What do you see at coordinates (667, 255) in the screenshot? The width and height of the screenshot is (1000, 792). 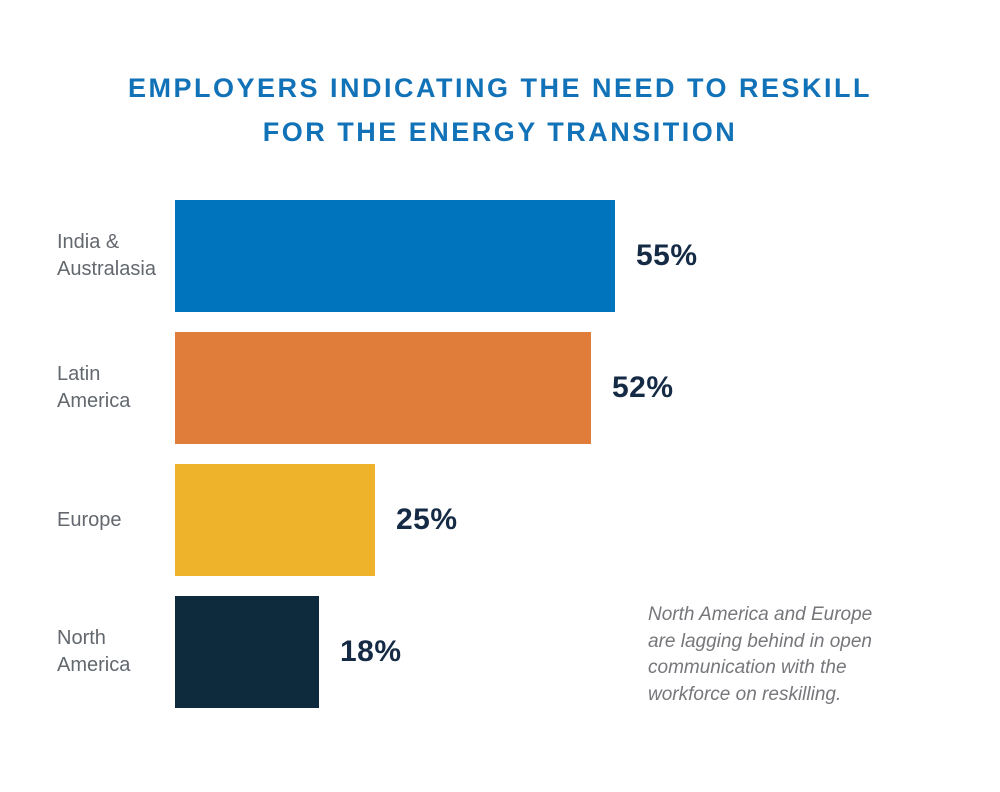 I see `value-label-india-australasia: 55%` at bounding box center [667, 255].